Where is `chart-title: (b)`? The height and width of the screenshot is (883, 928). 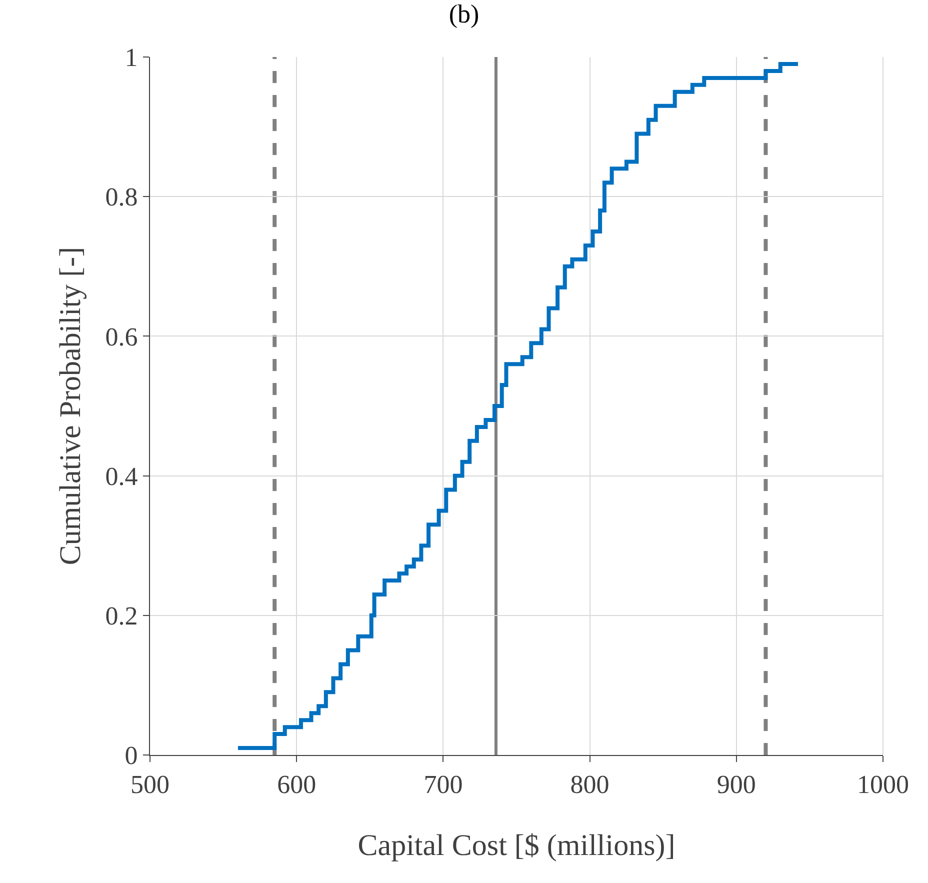 chart-title: (b) is located at coordinates (464, 14).